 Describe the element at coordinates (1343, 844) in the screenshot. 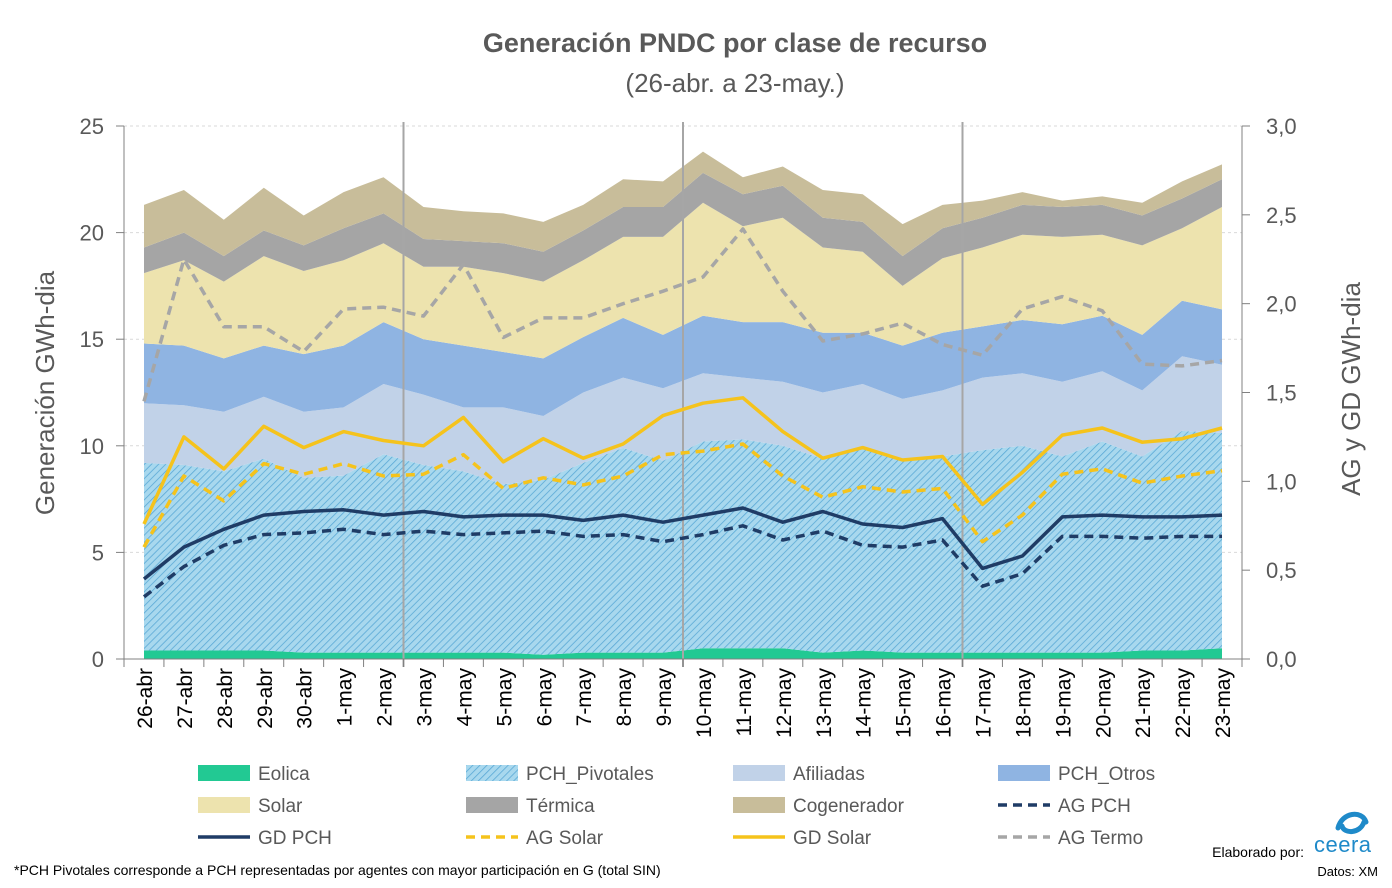

I see `ceera-logo-text: ceera` at that location.